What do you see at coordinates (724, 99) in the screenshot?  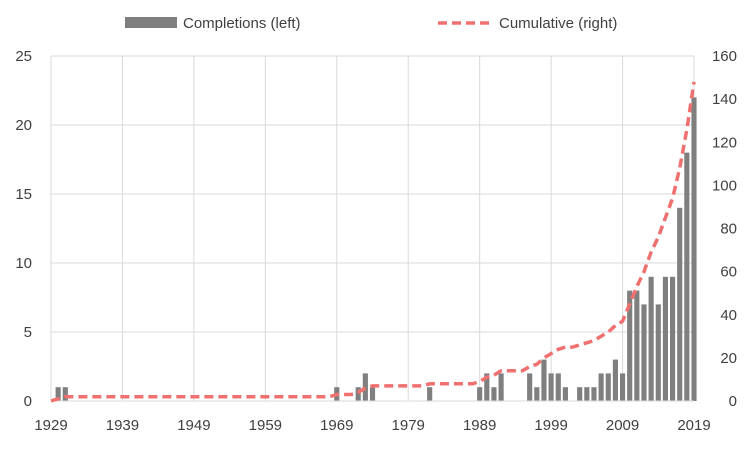 I see `right-tick-label: 140` at bounding box center [724, 99].